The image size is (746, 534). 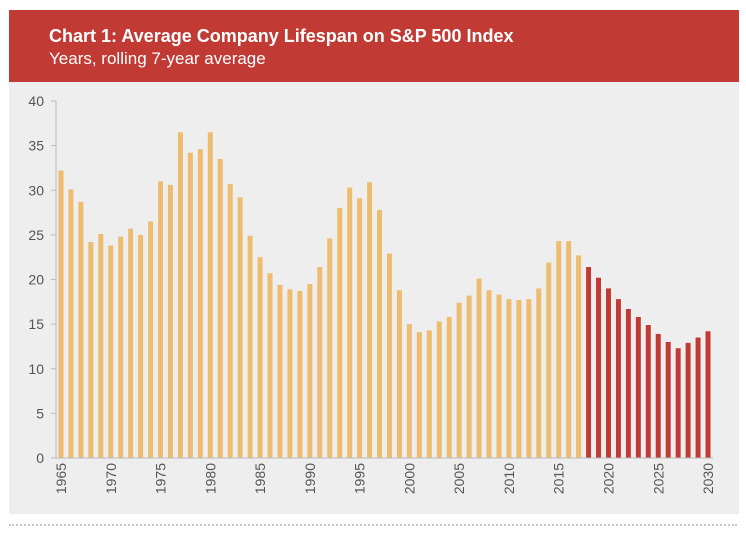 I want to click on y-tick-label: 15, so click(x=36, y=324).